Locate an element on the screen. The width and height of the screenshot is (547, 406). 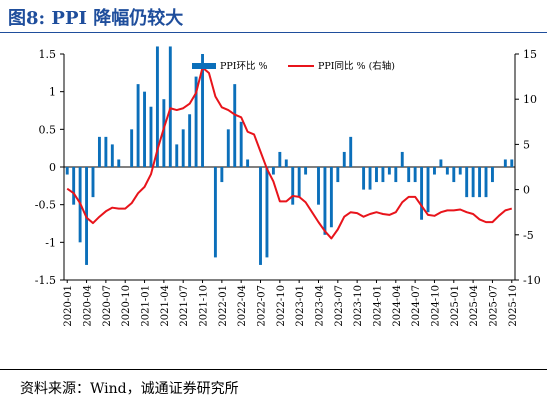
x-tick-label: 2025-01 is located at coordinates (455, 306).